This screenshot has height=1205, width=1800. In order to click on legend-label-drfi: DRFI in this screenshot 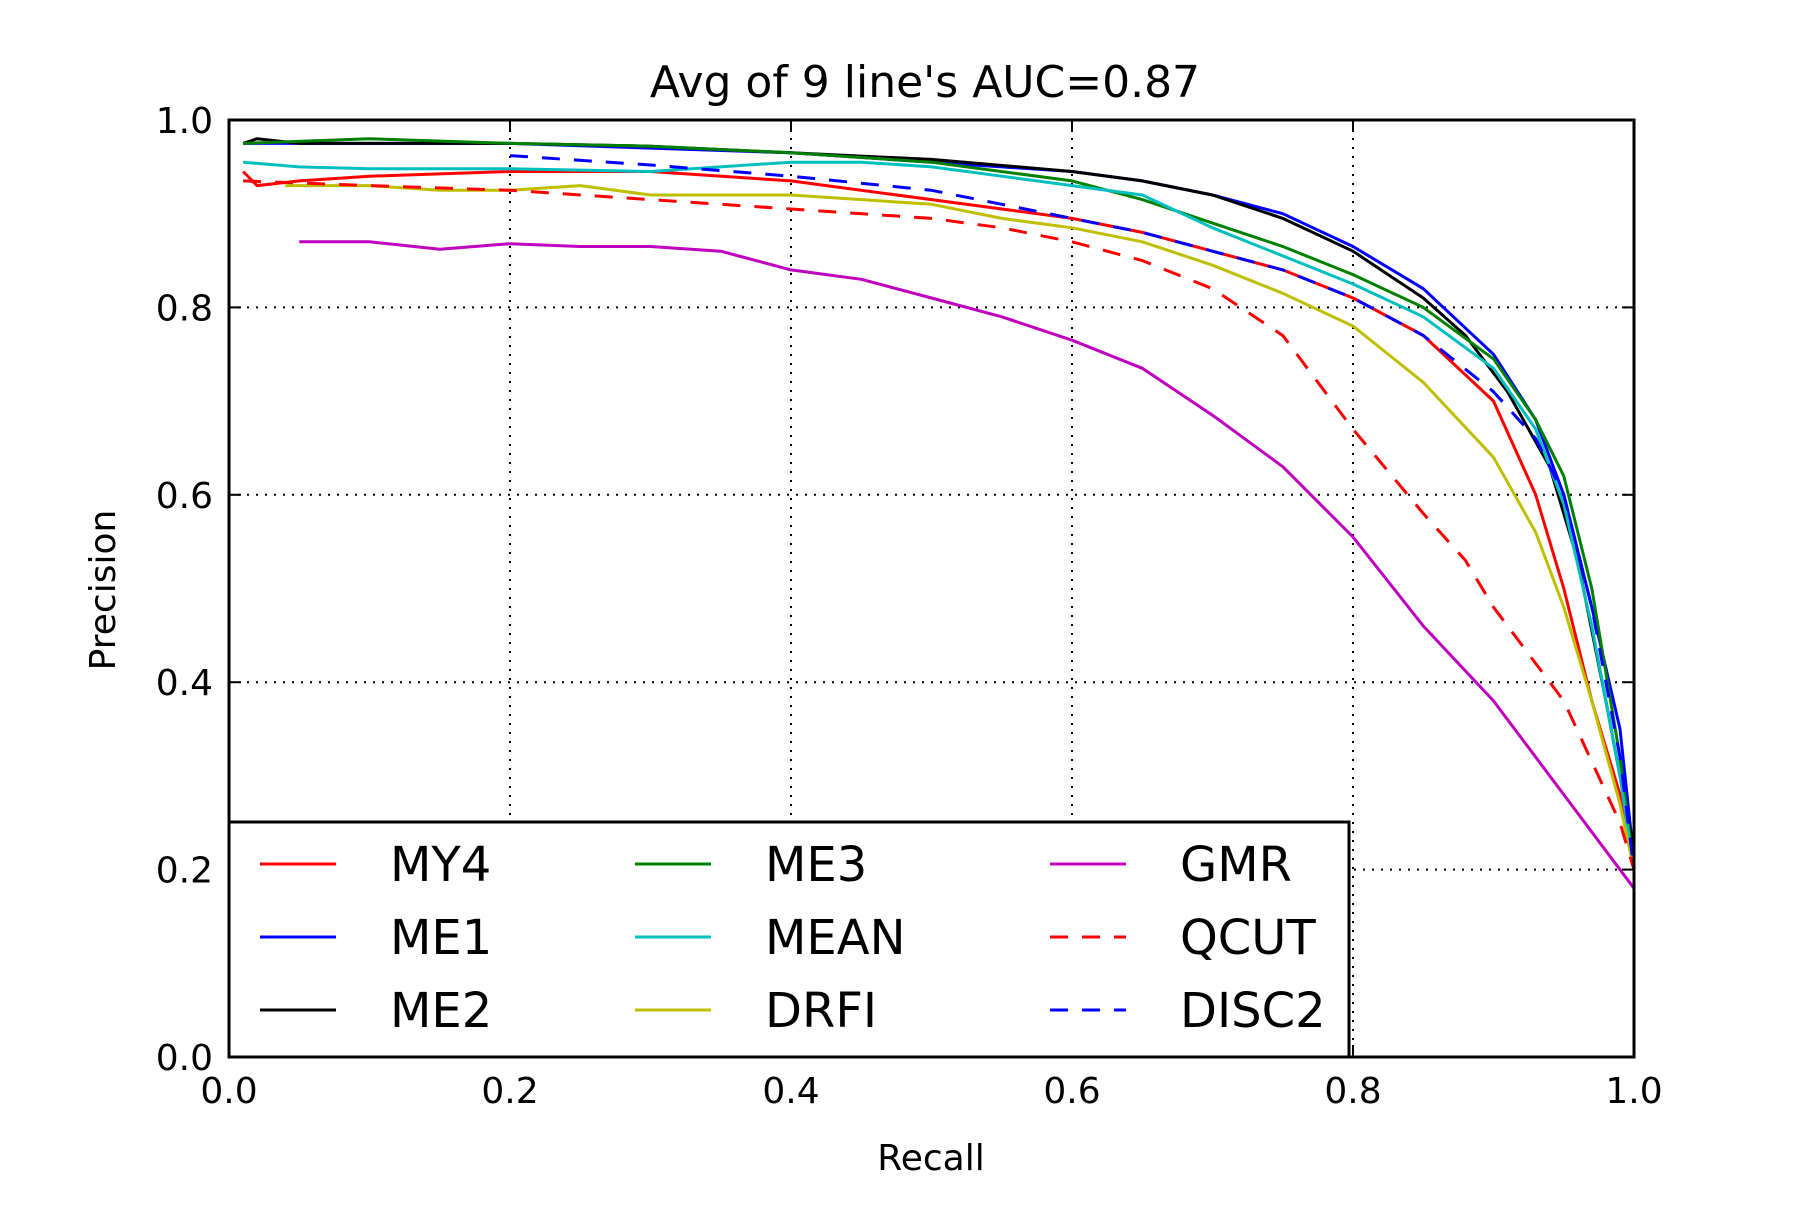, I will do `click(821, 1011)`.